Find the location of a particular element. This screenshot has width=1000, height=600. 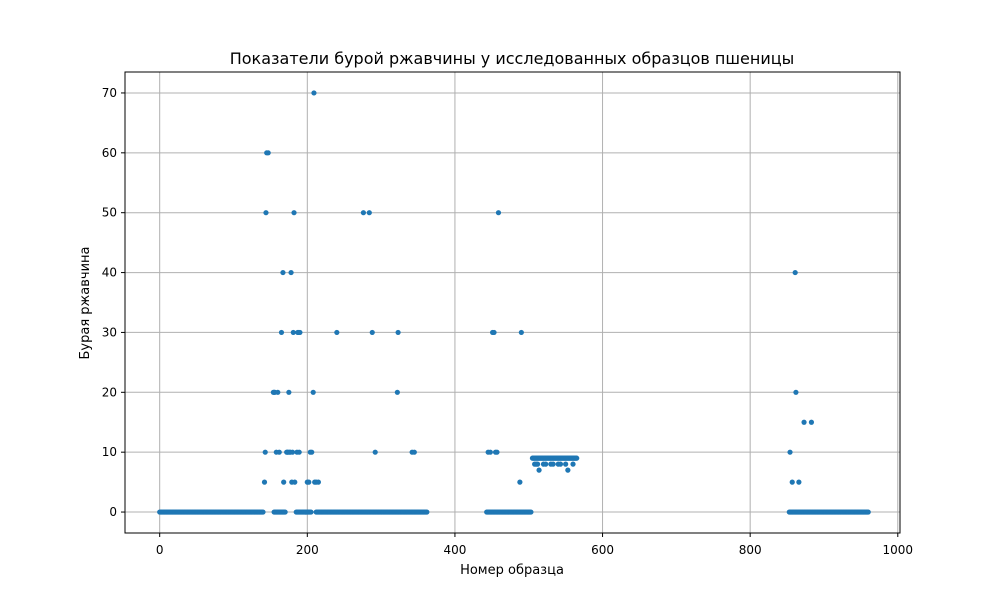

y-tick-label: 10 is located at coordinates (109, 452).